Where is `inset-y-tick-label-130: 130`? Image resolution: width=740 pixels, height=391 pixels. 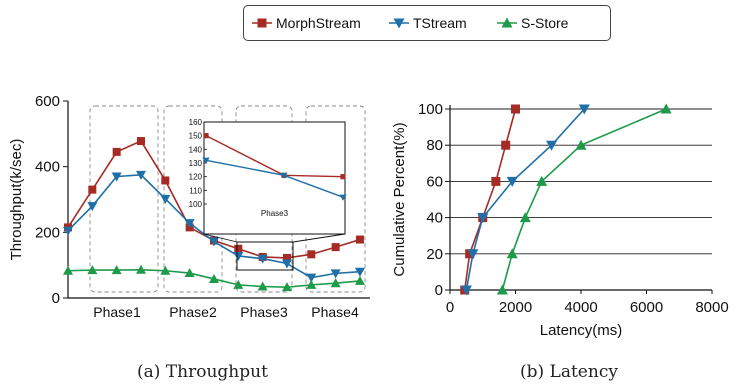 inset-y-tick-label-130: 130 is located at coordinates (196, 163).